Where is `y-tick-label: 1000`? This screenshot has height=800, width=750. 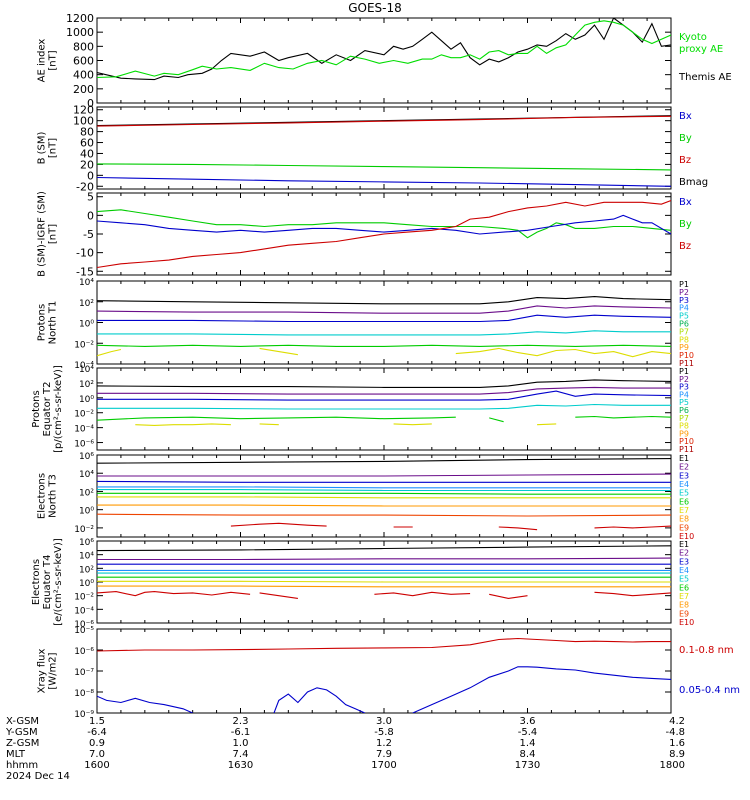 y-tick-label: 1000 is located at coordinates (80, 32).